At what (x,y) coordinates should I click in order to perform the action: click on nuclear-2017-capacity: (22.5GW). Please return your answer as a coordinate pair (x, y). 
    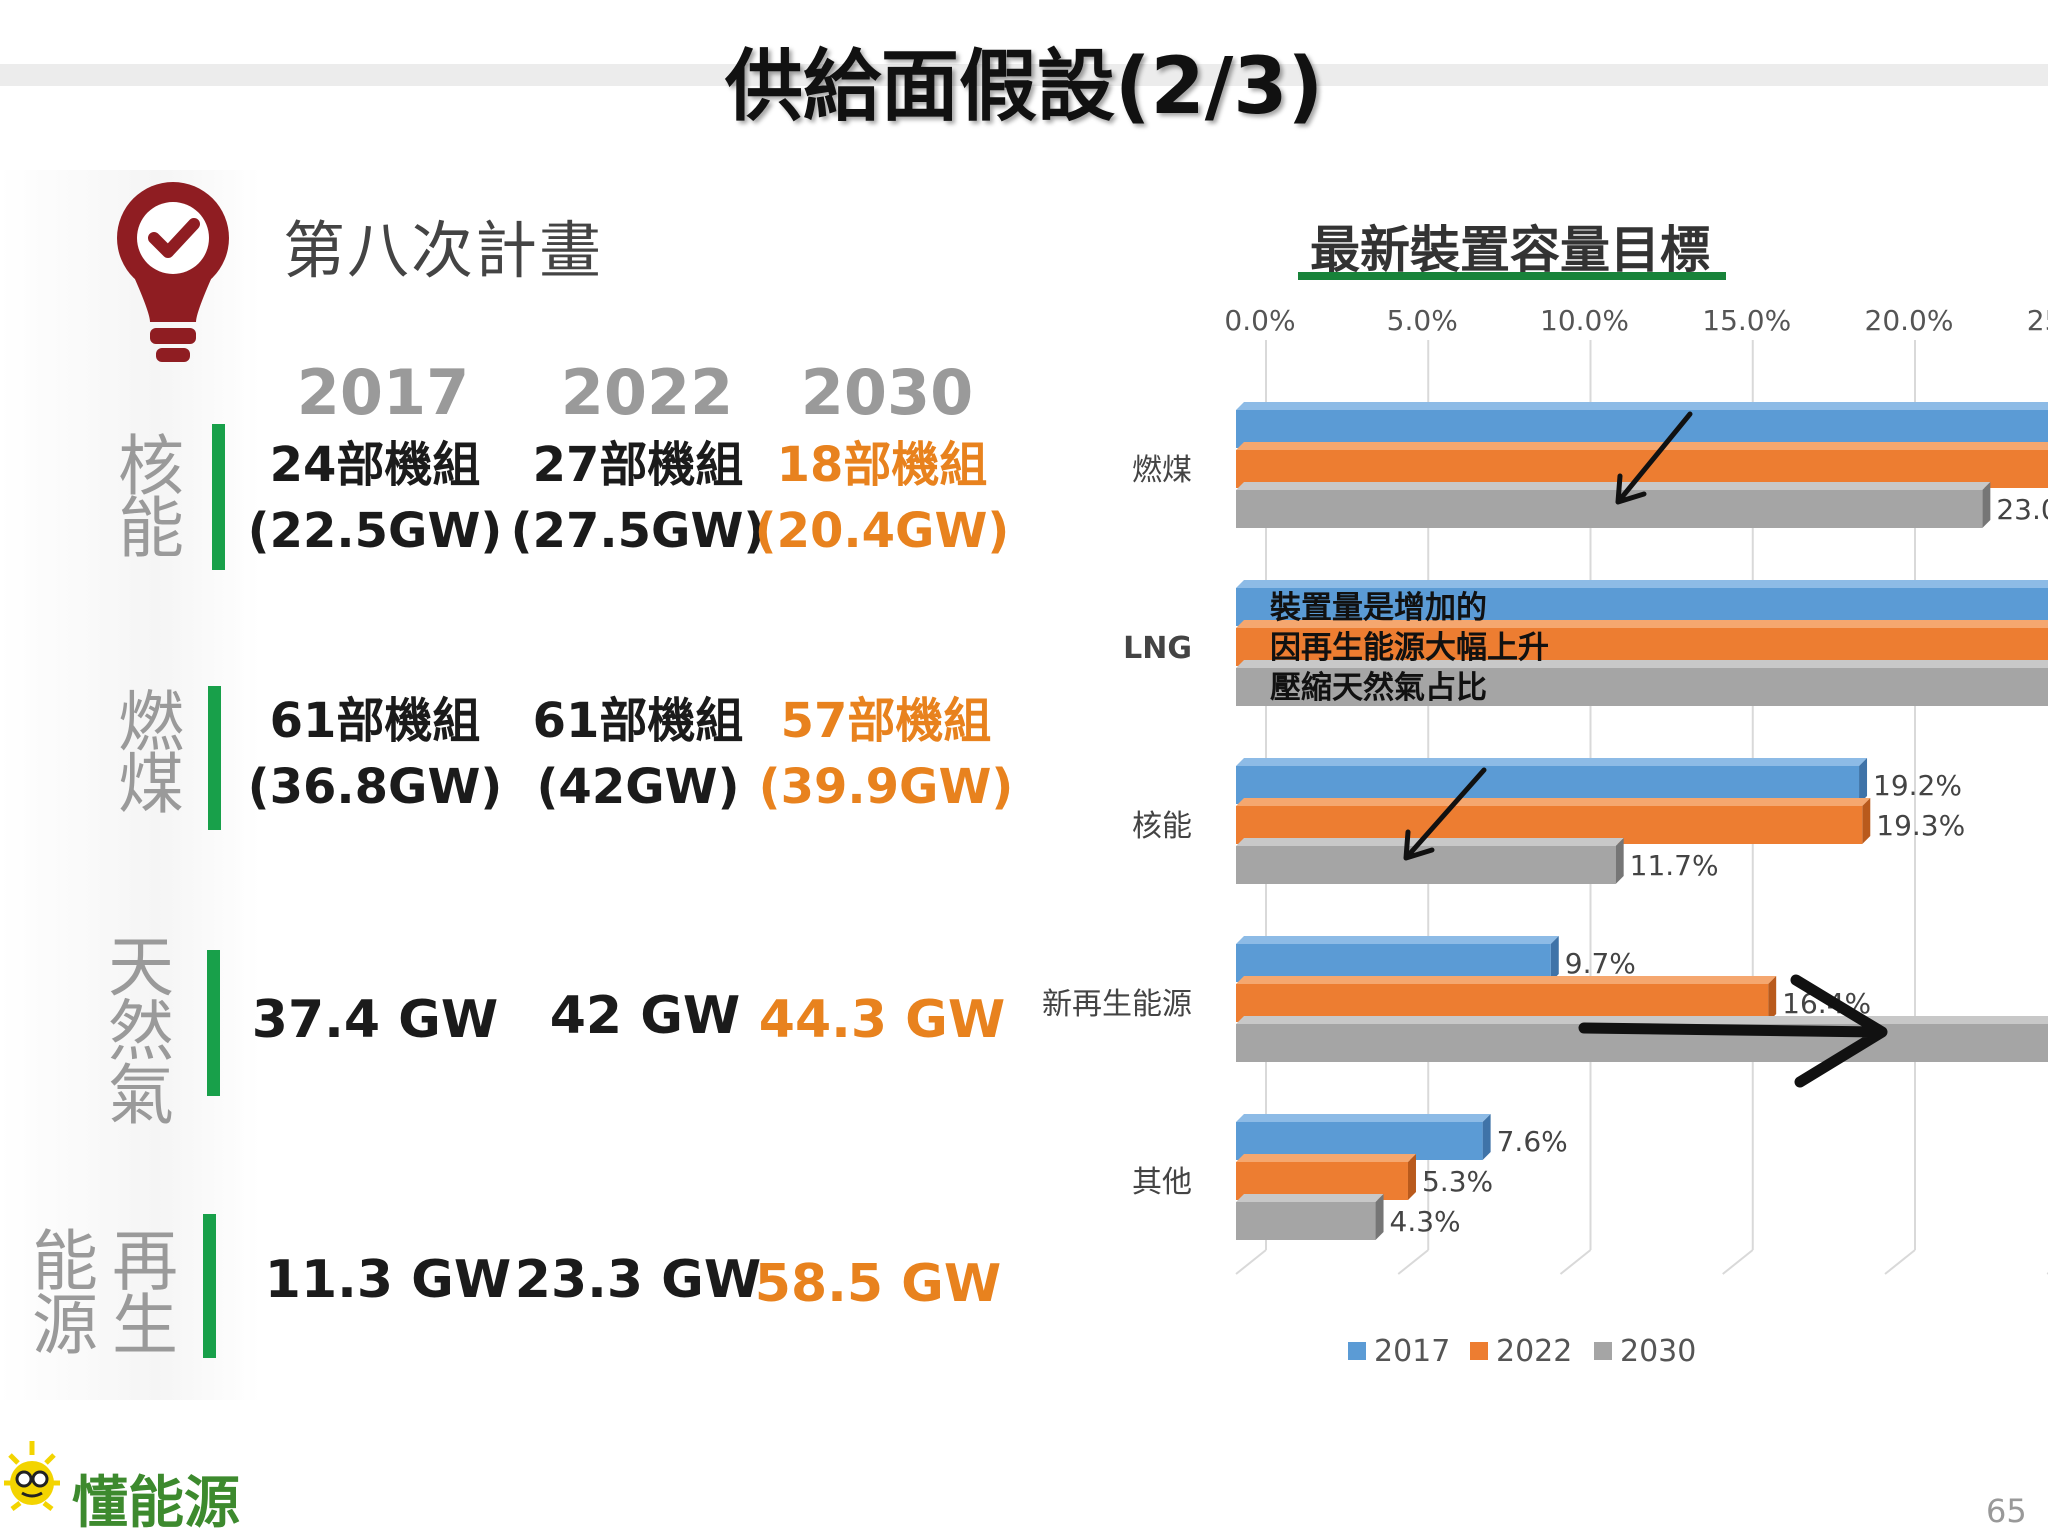
    Looking at the image, I should click on (375, 531).